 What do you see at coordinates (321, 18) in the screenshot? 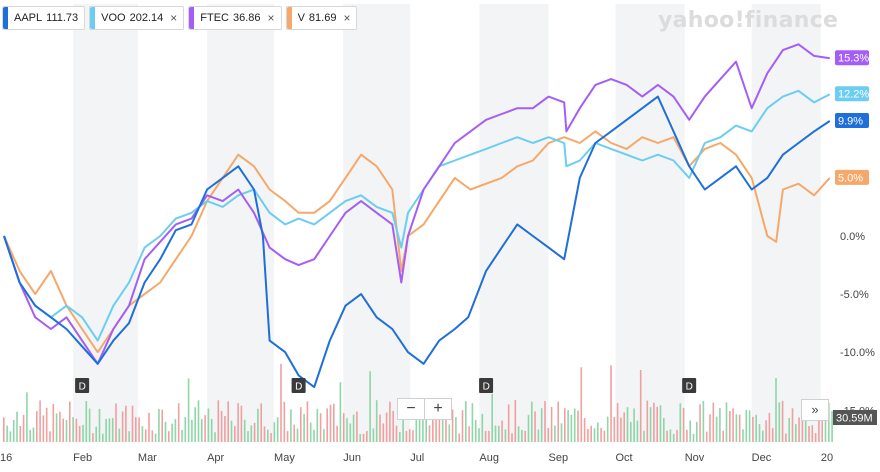
I see `legend-chip-v: V 81.69 ×` at bounding box center [321, 18].